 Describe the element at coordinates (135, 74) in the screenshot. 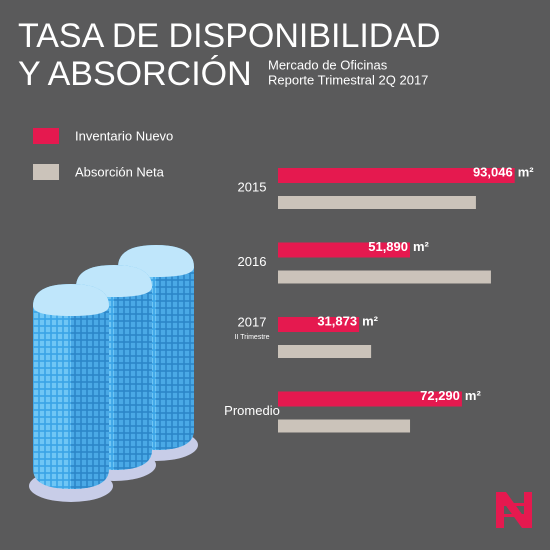

I see `title-line: Y ABSORCIÓN` at that location.